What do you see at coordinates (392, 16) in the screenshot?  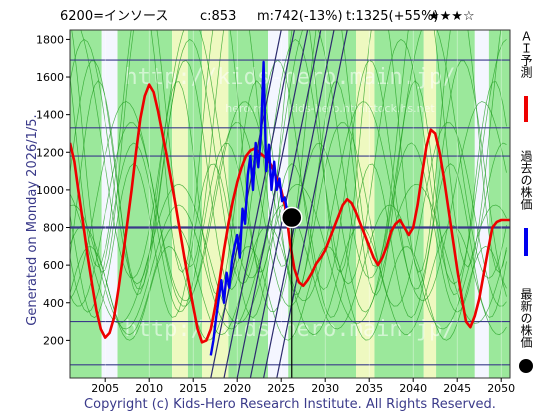 I see `header-target: t:1325(+55%)` at bounding box center [392, 16].